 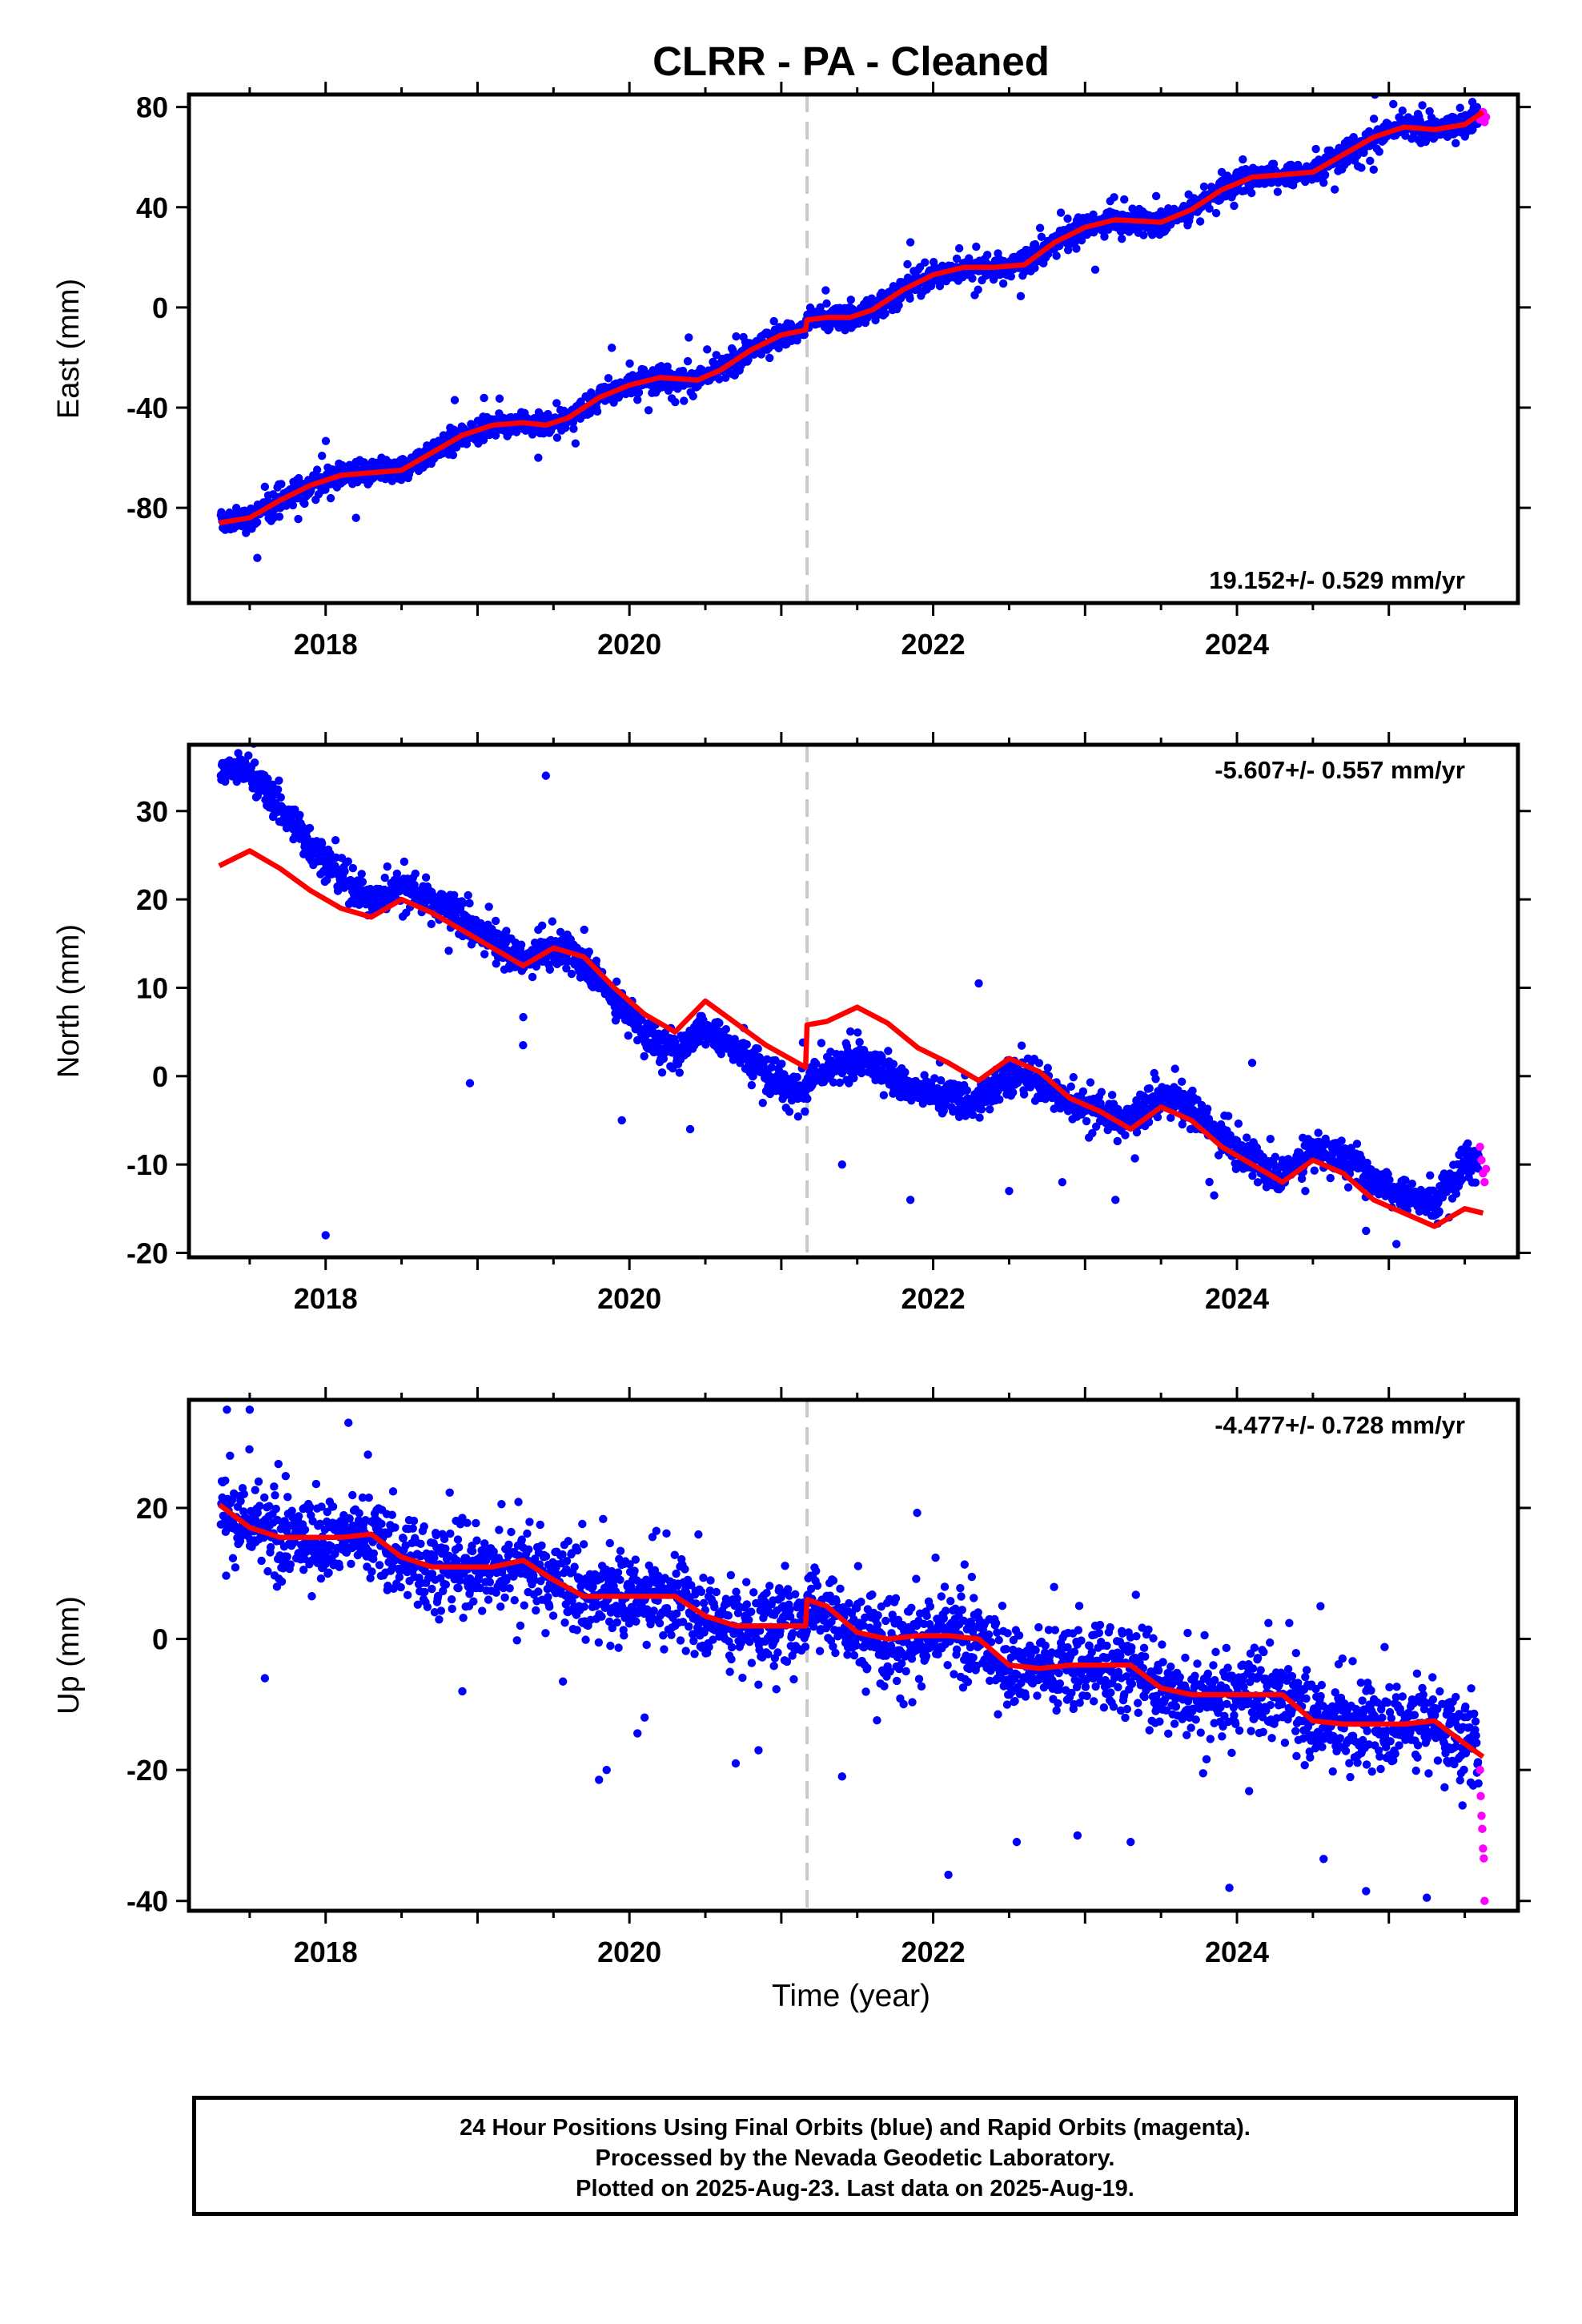 I want to click on rapid-orbit-point, so click(x=1486, y=117).